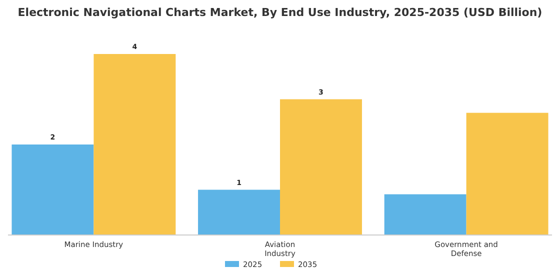  Describe the element at coordinates (280, 12) in the screenshot. I see `chart-title: Electronic Navigational Charts Market, By End Use Industry, 2025-2035 (USD Billion)` at that location.